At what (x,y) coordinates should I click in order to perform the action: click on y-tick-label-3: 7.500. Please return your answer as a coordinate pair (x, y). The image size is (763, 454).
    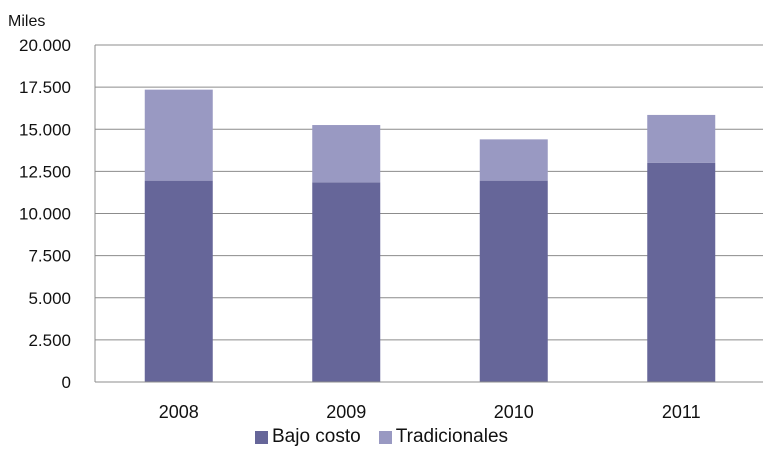
    Looking at the image, I should click on (49, 256).